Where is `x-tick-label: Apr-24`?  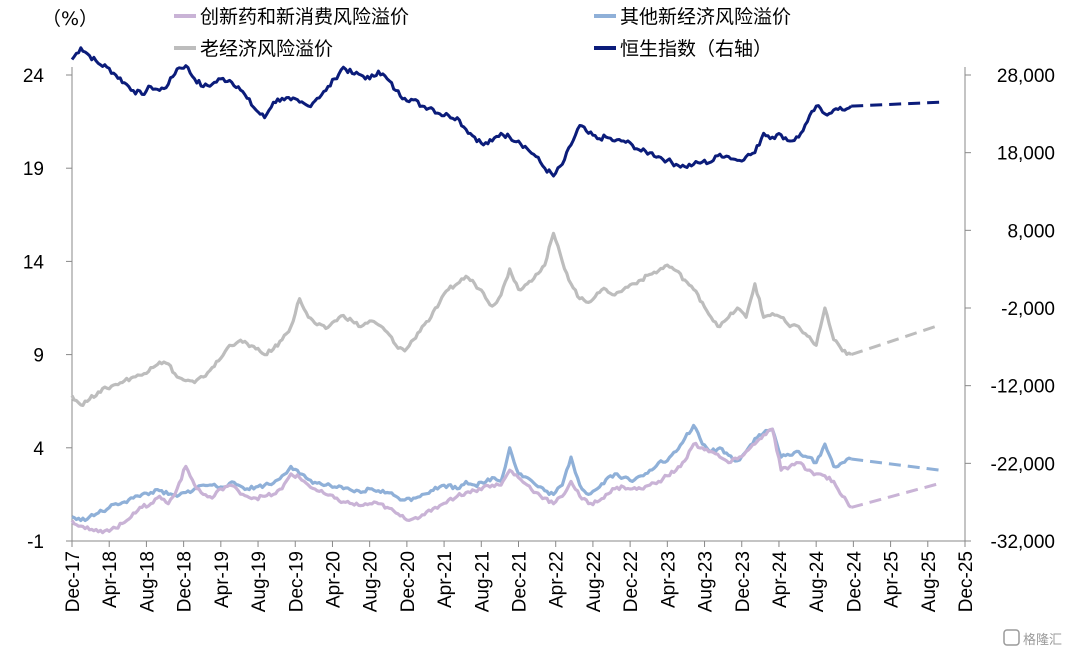 x-tick-label: Apr-24 is located at coordinates (780, 579).